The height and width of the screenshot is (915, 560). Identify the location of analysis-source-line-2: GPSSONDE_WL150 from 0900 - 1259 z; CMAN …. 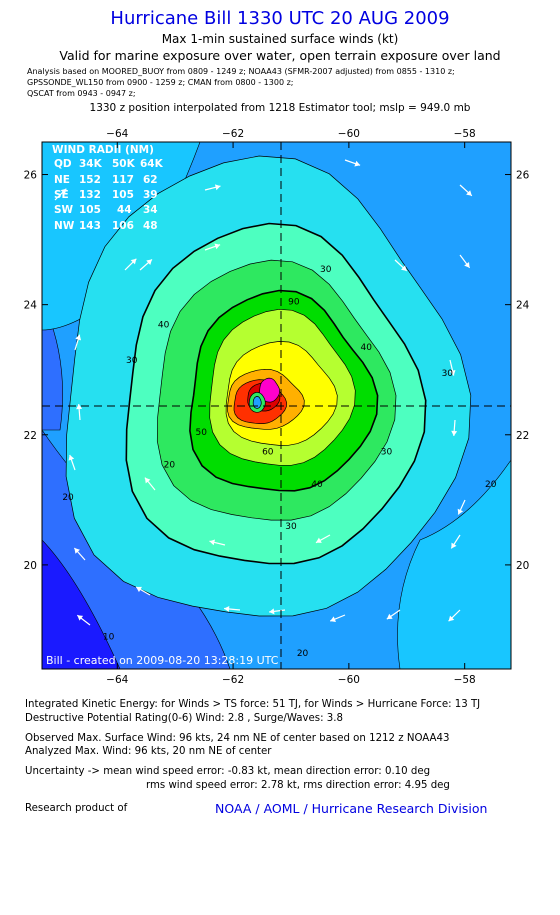
(160, 82).